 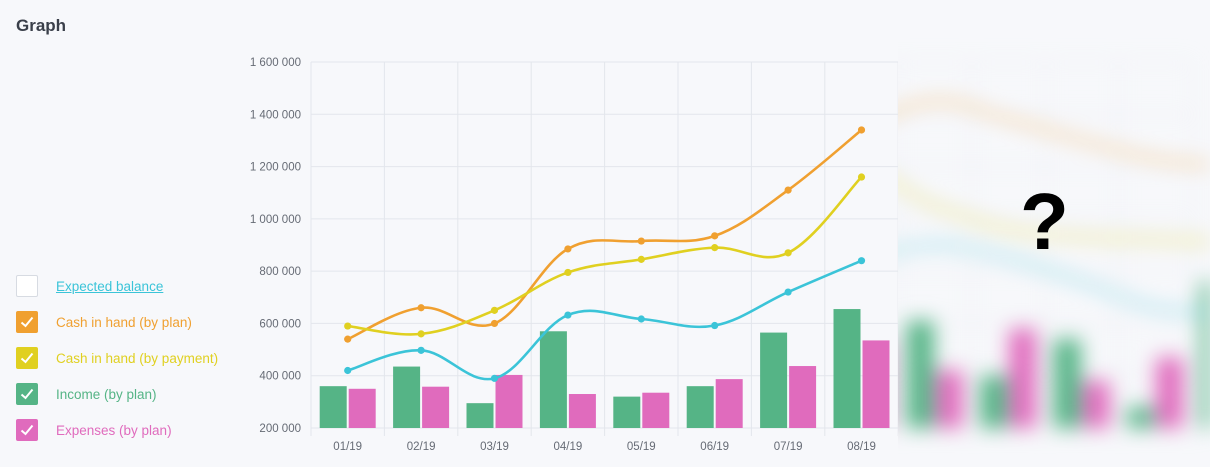 I want to click on legend-label-expenses: Expenses (by plan), so click(x=114, y=430).